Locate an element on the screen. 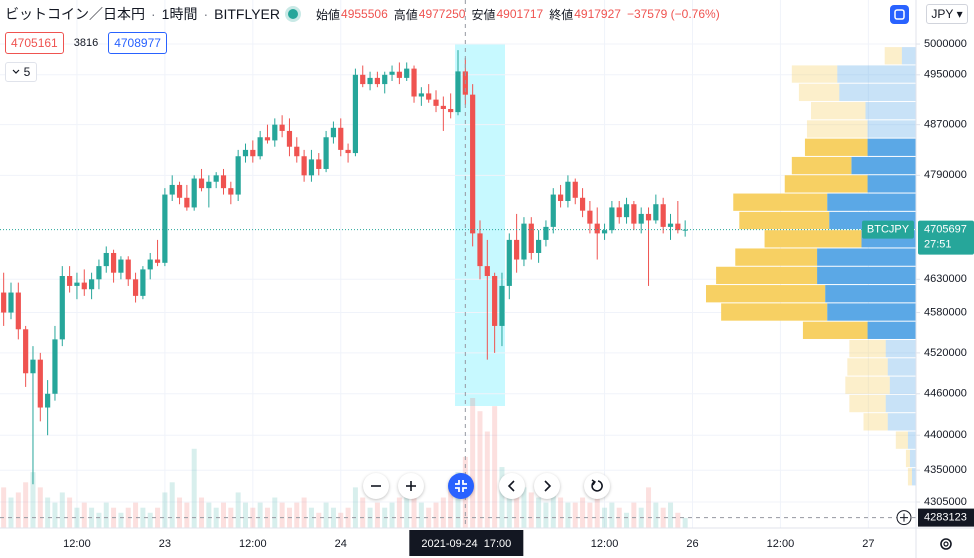 The height and width of the screenshot is (558, 974). quote-row: 4705161 3816 4708977 is located at coordinates (86, 43).